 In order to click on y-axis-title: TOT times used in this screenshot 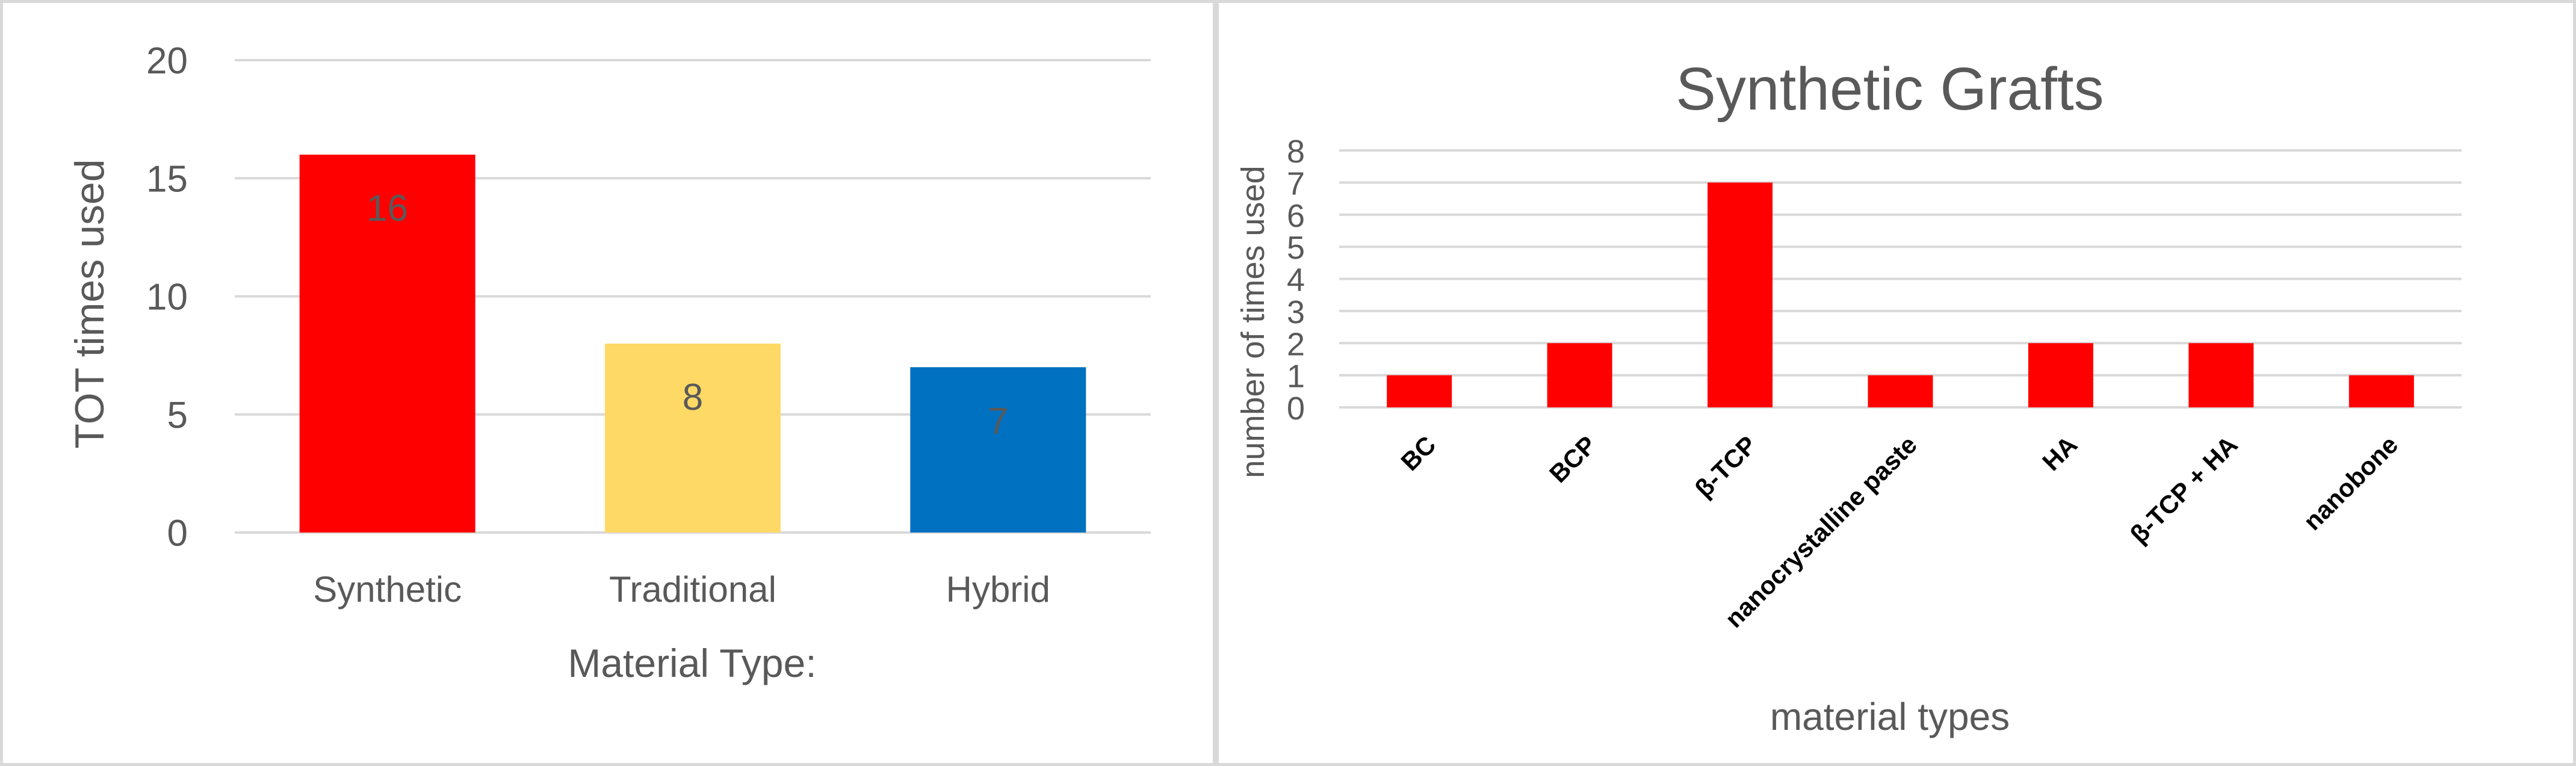, I will do `click(90, 303)`.